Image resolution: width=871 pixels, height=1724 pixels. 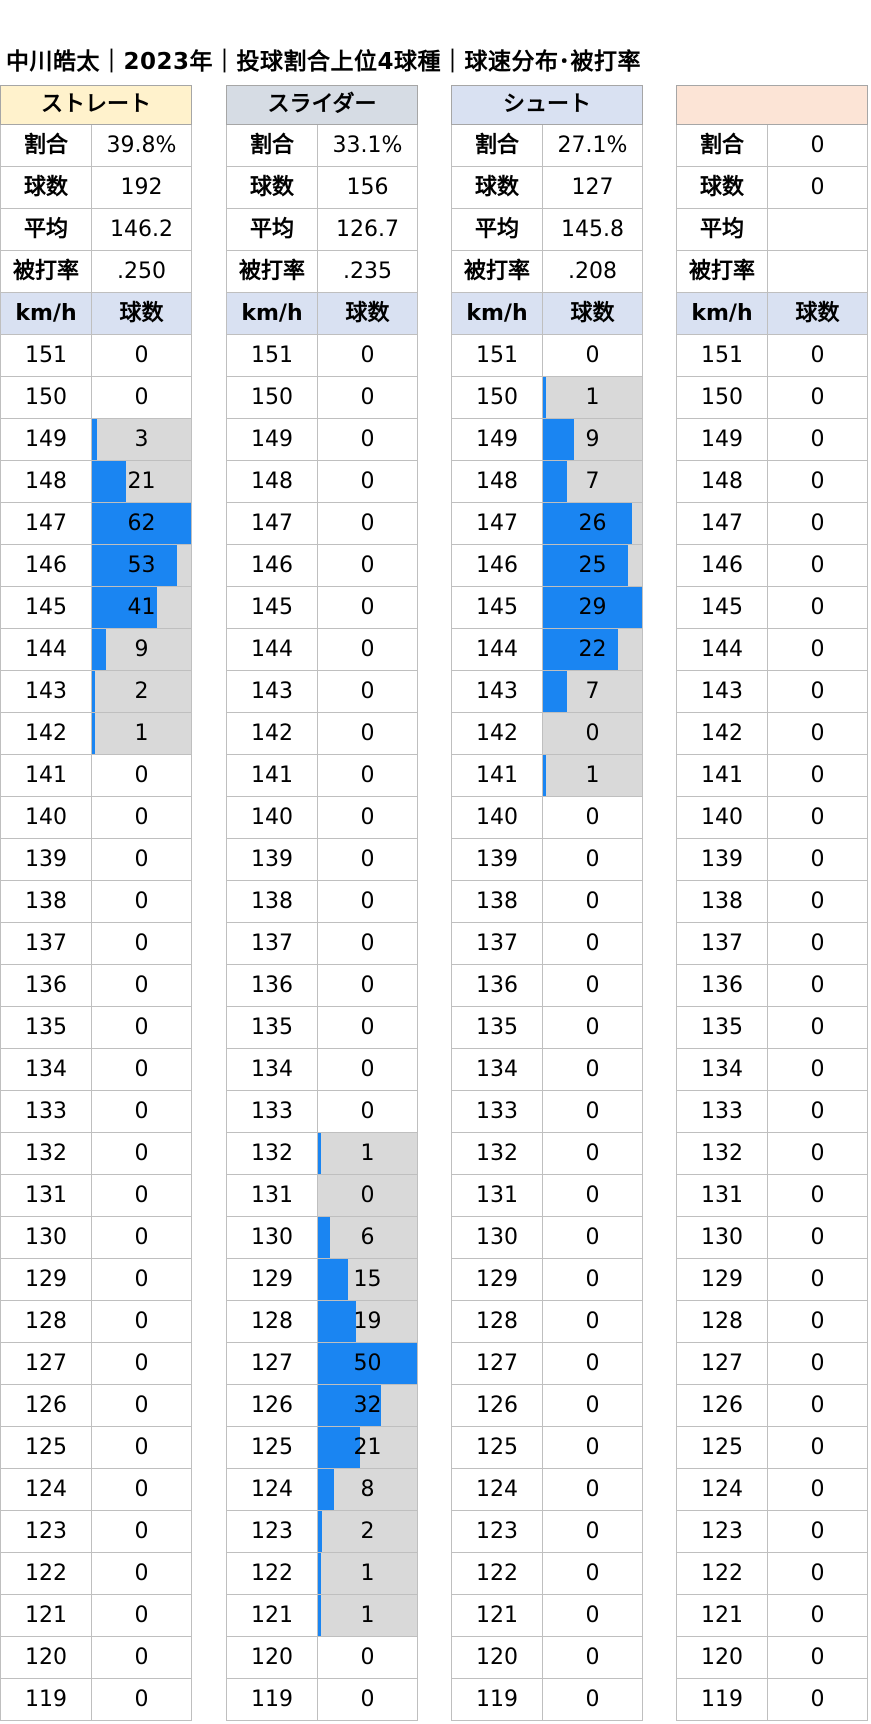 What do you see at coordinates (271, 145) in the screenshot?
I see `stat-label: 割合` at bounding box center [271, 145].